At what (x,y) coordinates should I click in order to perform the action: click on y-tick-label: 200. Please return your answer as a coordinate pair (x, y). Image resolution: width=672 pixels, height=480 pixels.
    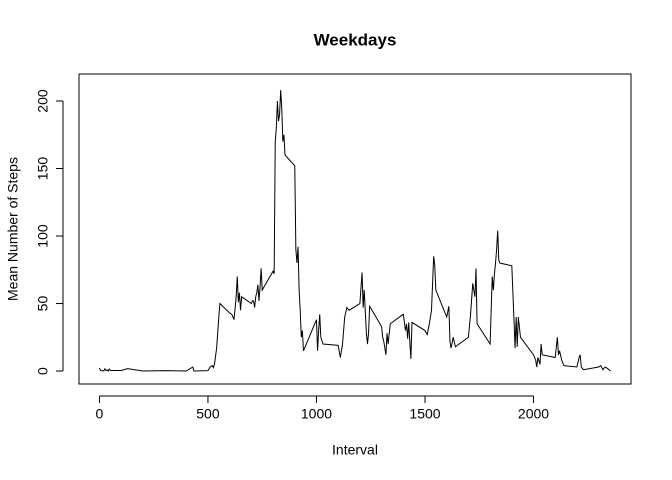
    Looking at the image, I should click on (43, 101).